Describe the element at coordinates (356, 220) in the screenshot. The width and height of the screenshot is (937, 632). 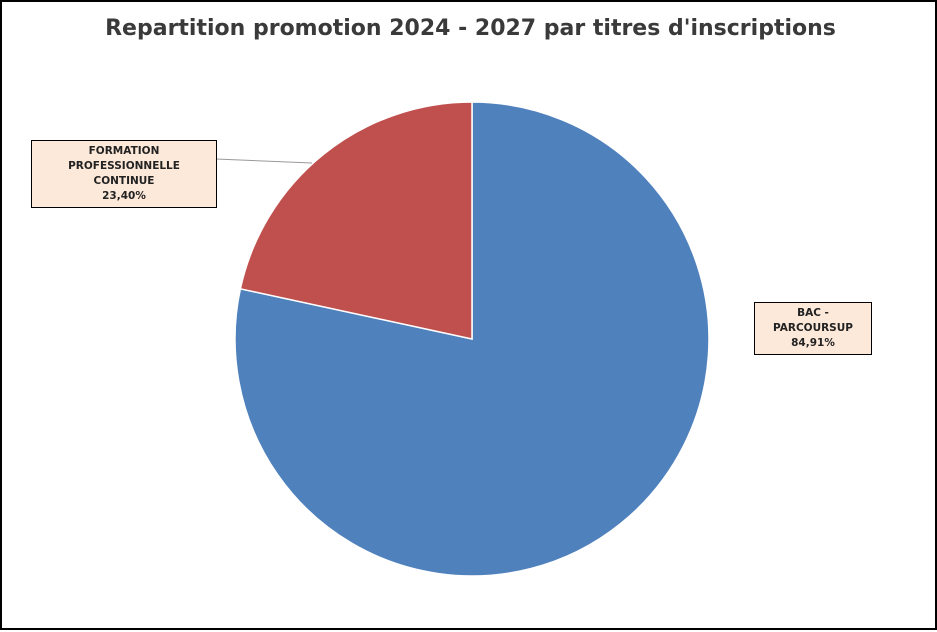
I see `pie-slice` at that location.